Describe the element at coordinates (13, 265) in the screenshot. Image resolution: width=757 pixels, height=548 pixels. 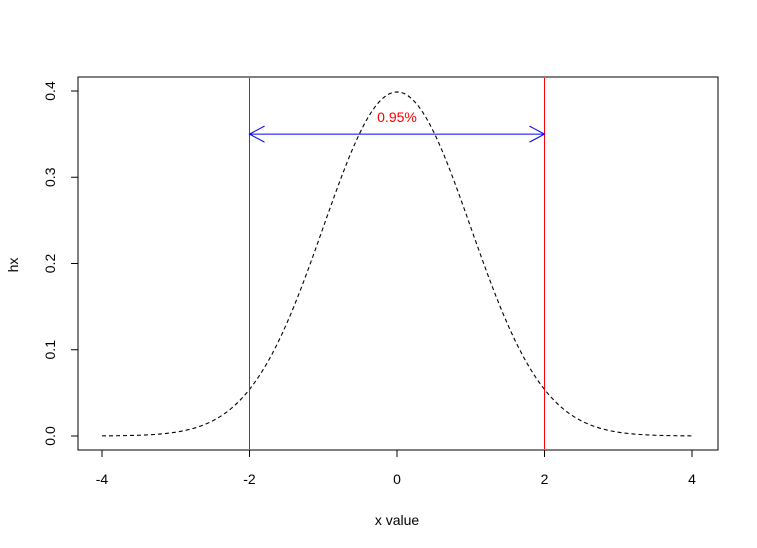
I see `y-axis-label: hx` at that location.